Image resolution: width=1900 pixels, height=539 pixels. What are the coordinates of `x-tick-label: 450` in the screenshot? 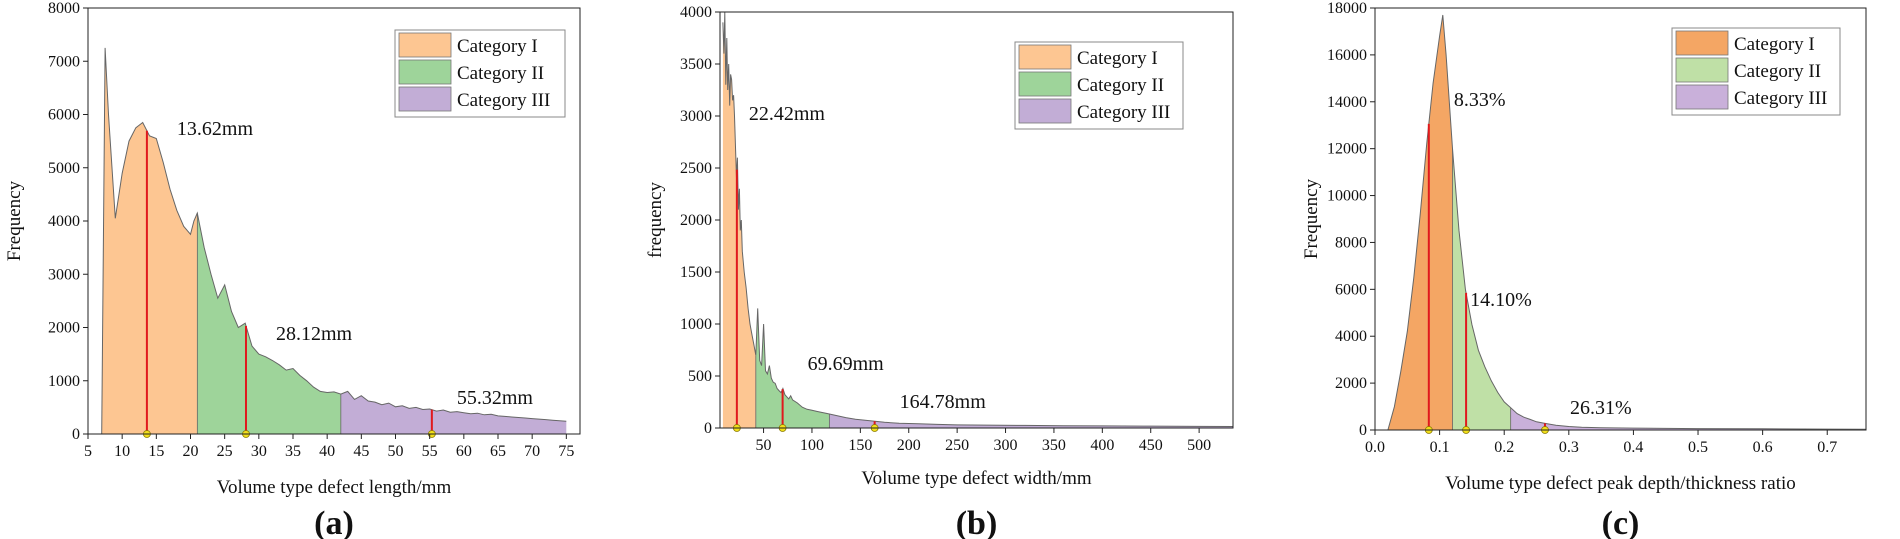 It's located at (1151, 445).